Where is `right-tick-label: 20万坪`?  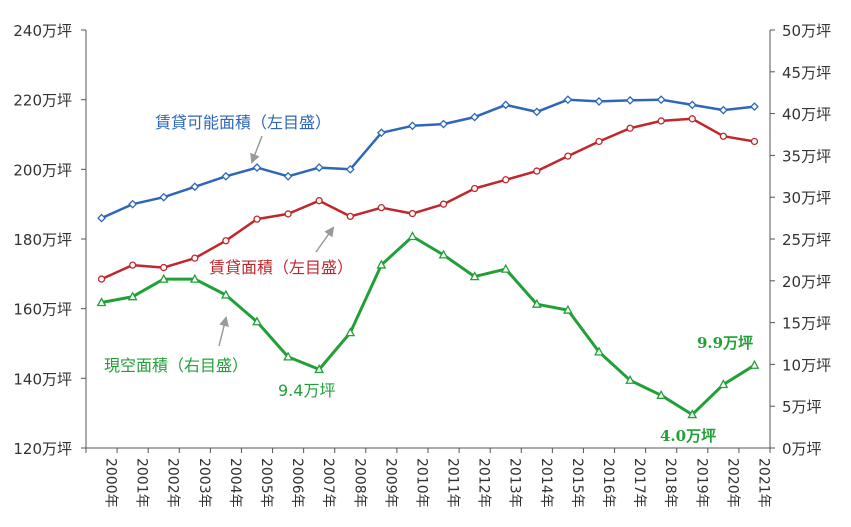
right-tick-label: 20万坪 is located at coordinates (806, 282).